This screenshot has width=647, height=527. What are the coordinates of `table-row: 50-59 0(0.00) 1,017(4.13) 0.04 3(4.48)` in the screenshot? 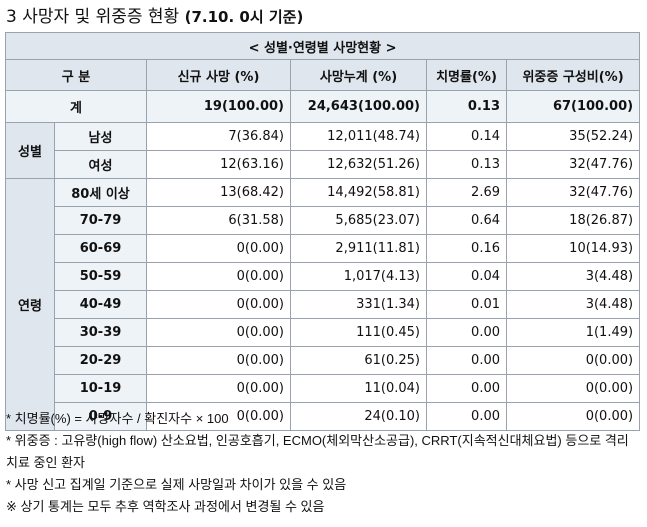 It's located at (323, 276).